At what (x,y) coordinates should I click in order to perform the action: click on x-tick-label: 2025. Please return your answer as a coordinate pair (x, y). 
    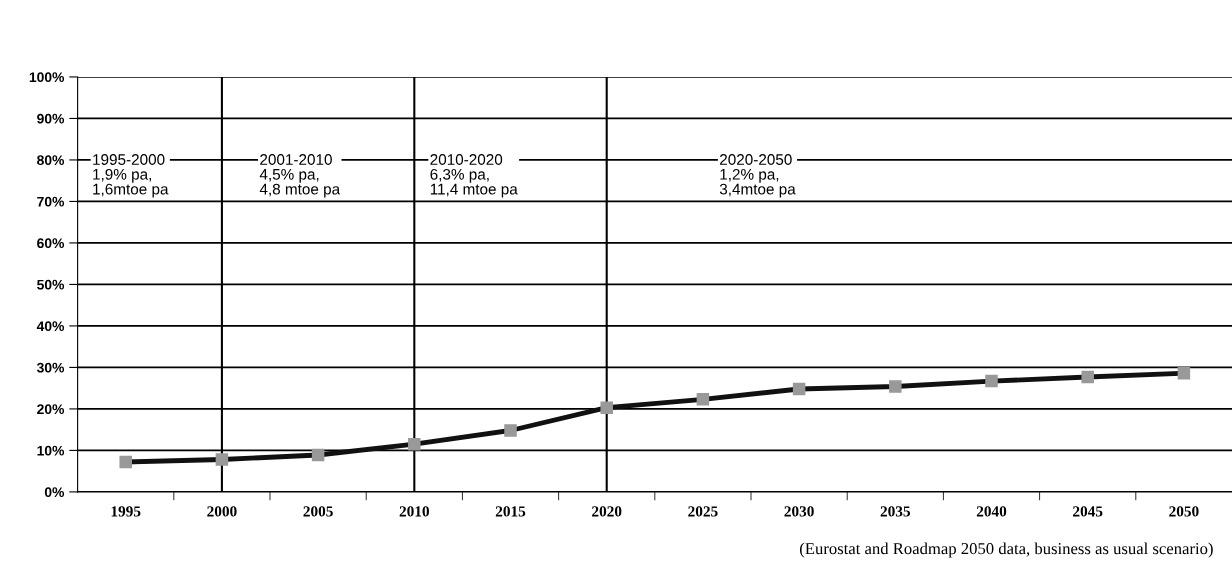
    Looking at the image, I should click on (703, 511).